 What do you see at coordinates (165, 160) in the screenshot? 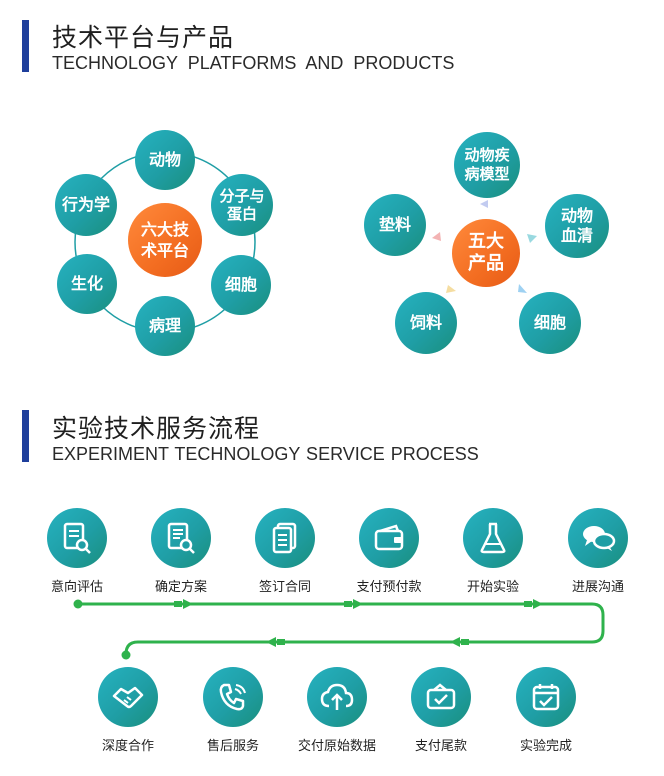
I see `platform-animal: 动物` at bounding box center [165, 160].